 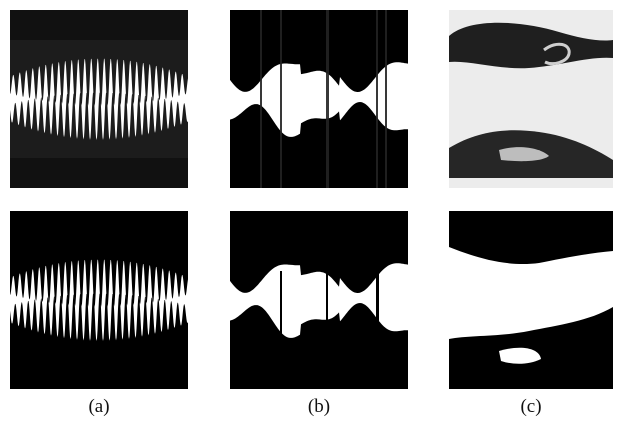 What do you see at coordinates (531, 183) in the screenshot?
I see `bottom-light-strip` at bounding box center [531, 183].